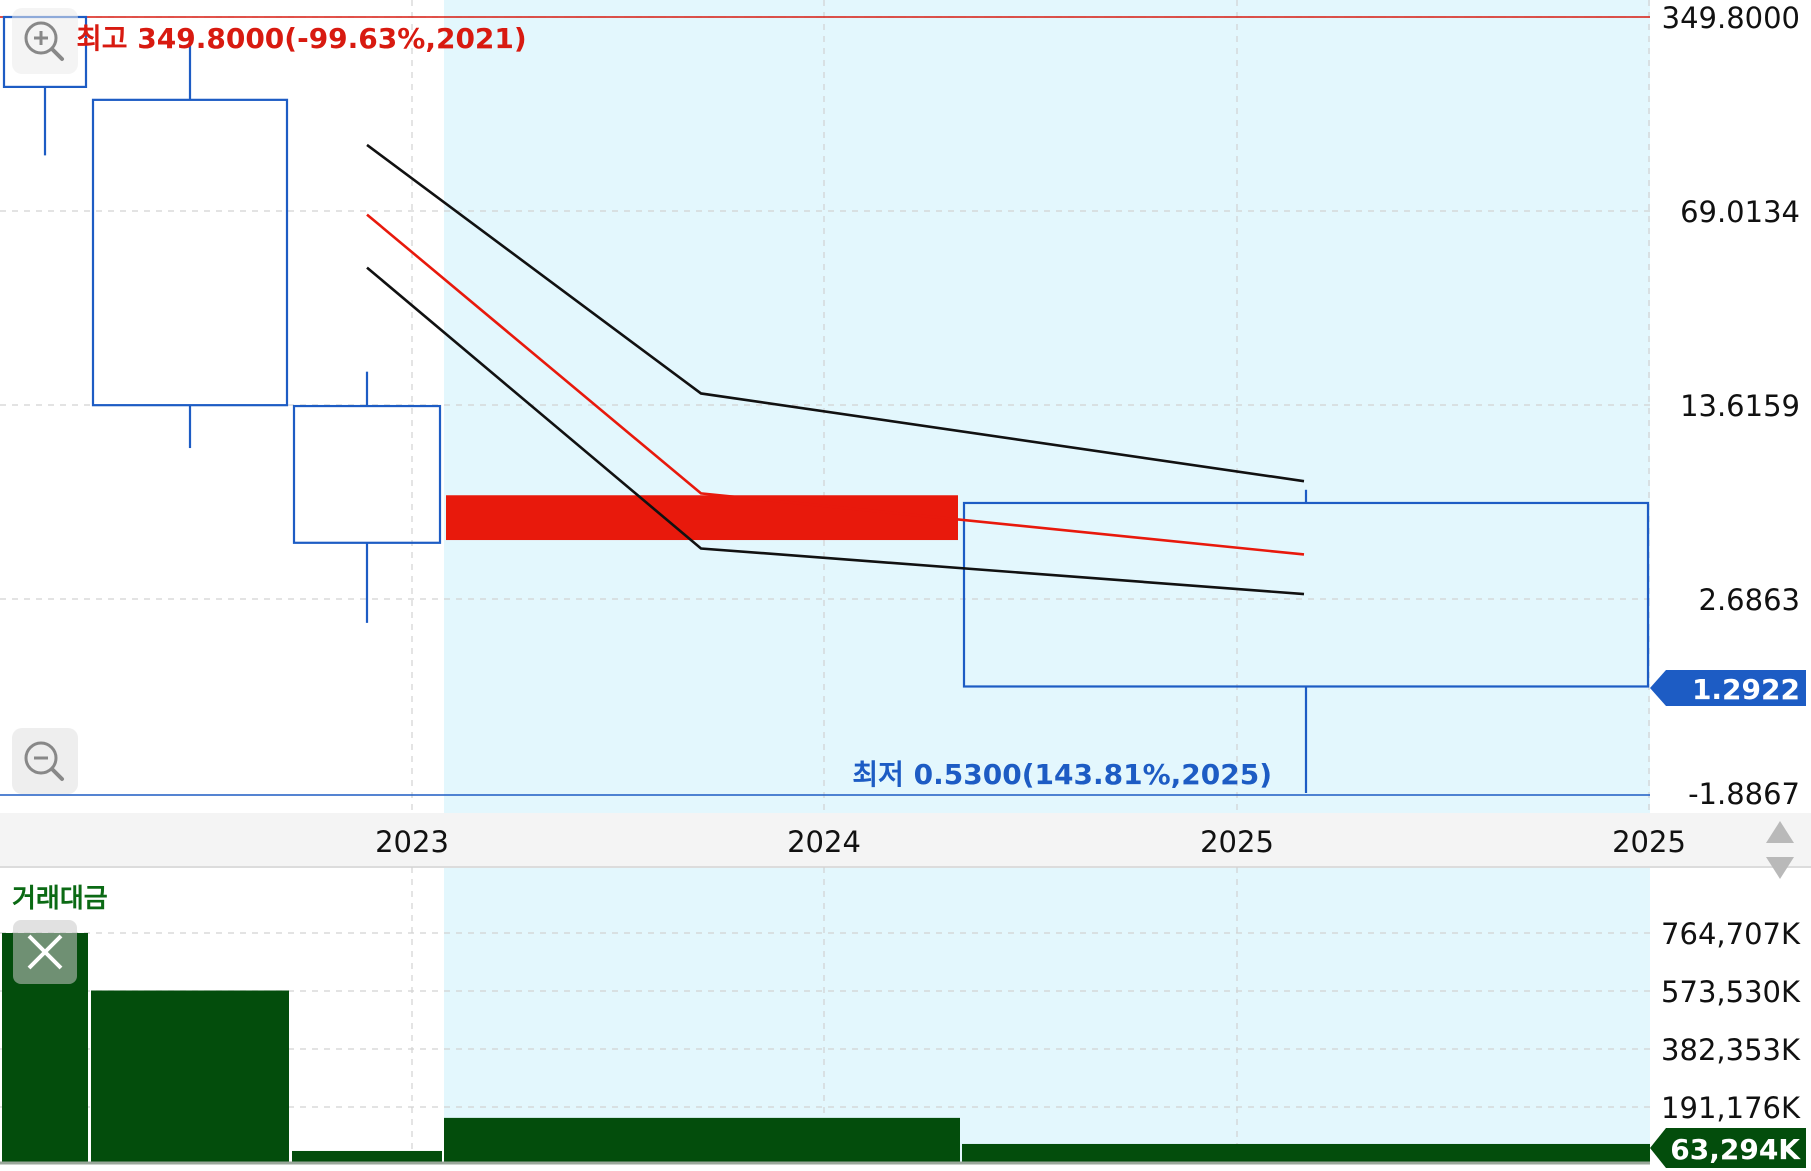 The width and height of the screenshot is (1811, 1171). Describe the element at coordinates (1740, 212) in the screenshot. I see `price-tick-label: 69.0134` at that location.